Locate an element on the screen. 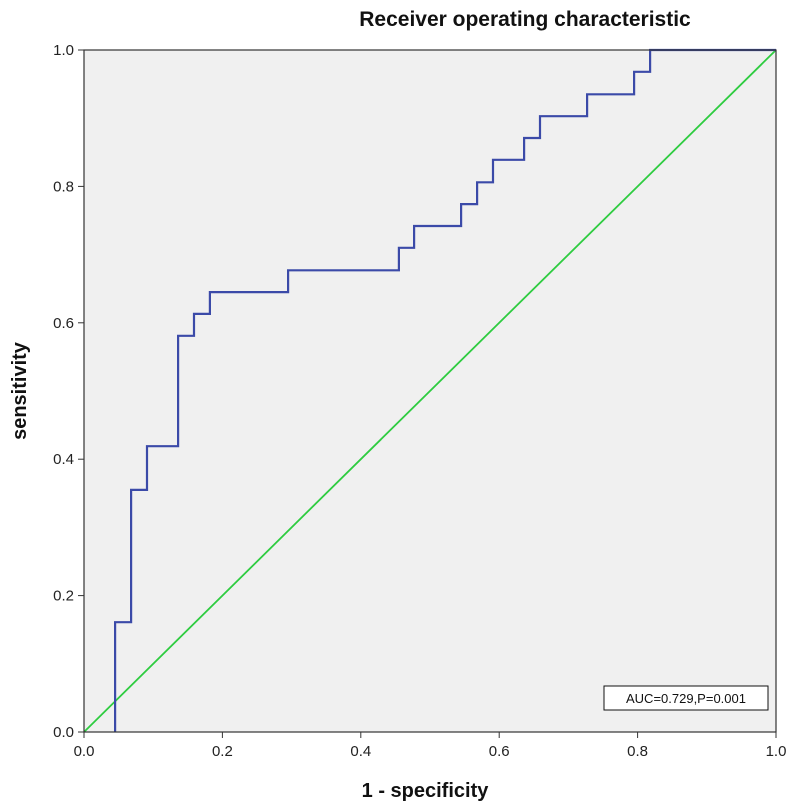 This screenshot has width=787, height=807. y-tick-label: 0.6 is located at coordinates (63, 323).